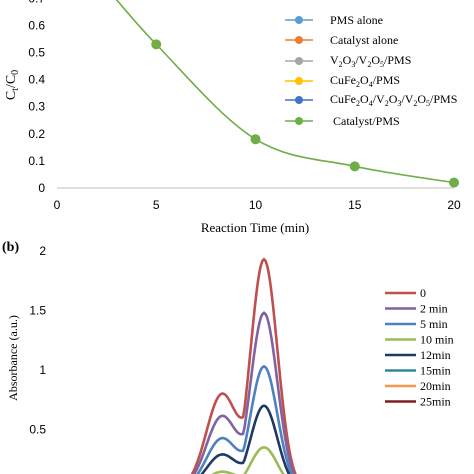 The width and height of the screenshot is (474, 474). I want to click on legend-item-catalyst-alone: Catalyst alone, so click(341, 40).